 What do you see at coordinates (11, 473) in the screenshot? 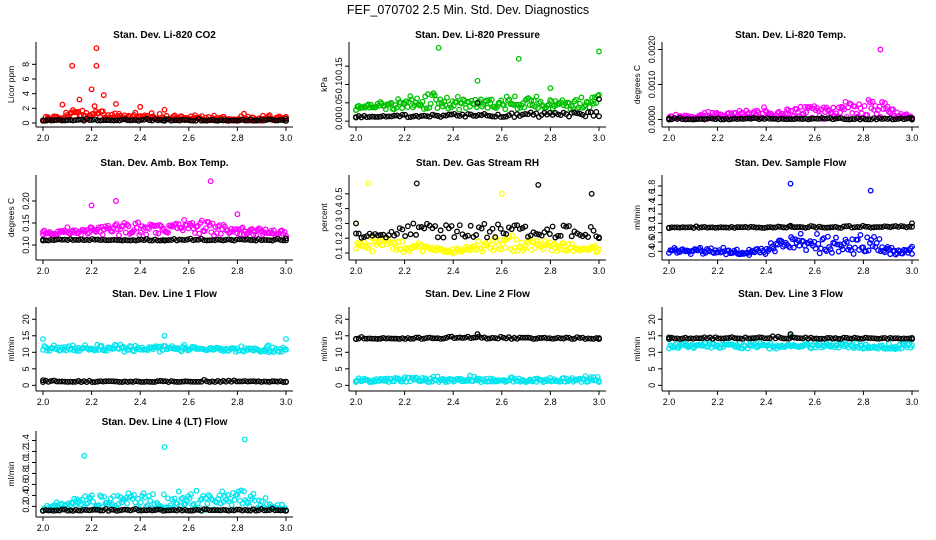
I see `y-axis-label: ml/min` at bounding box center [11, 473].